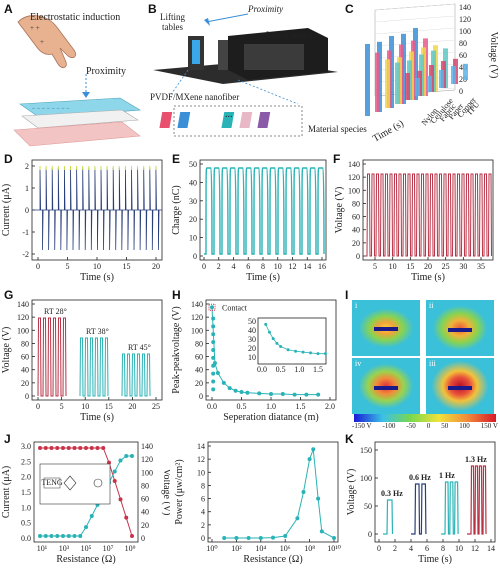 The width and height of the screenshot is (500, 574). I want to click on z-tick-label: 60, so click(463, 55).